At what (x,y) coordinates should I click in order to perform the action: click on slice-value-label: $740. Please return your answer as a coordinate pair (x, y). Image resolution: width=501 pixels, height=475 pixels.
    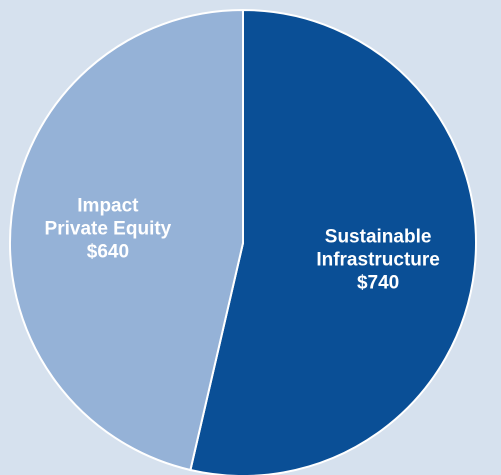
    Looking at the image, I should click on (378, 282).